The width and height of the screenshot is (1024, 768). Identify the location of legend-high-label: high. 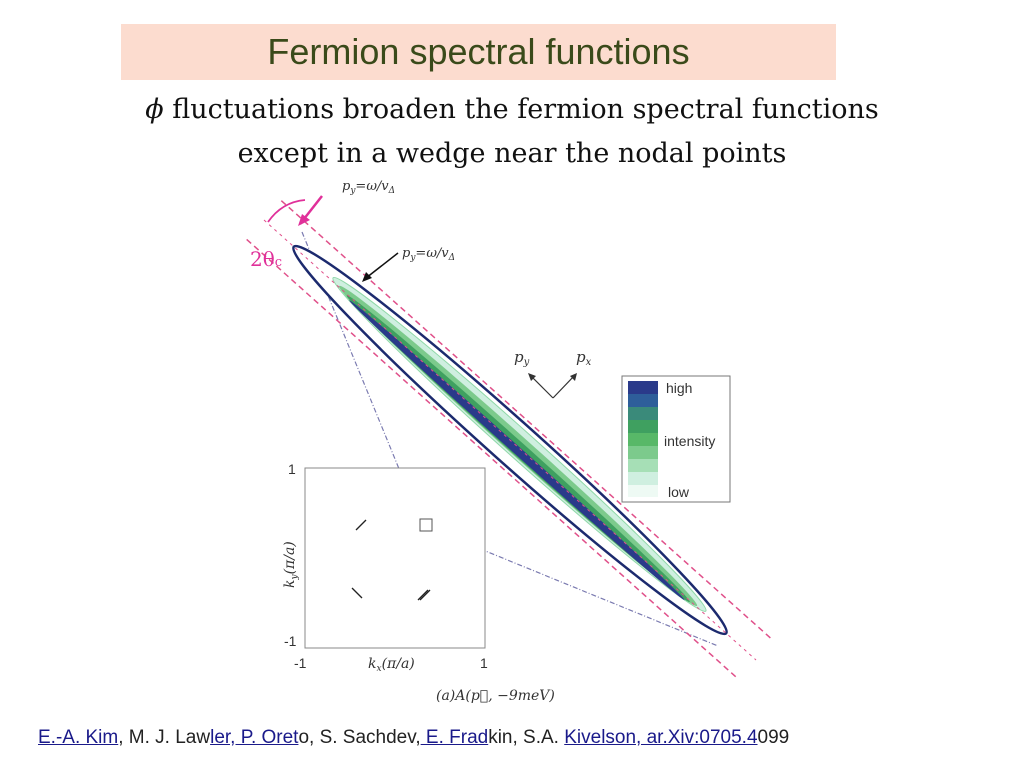
(679, 388).